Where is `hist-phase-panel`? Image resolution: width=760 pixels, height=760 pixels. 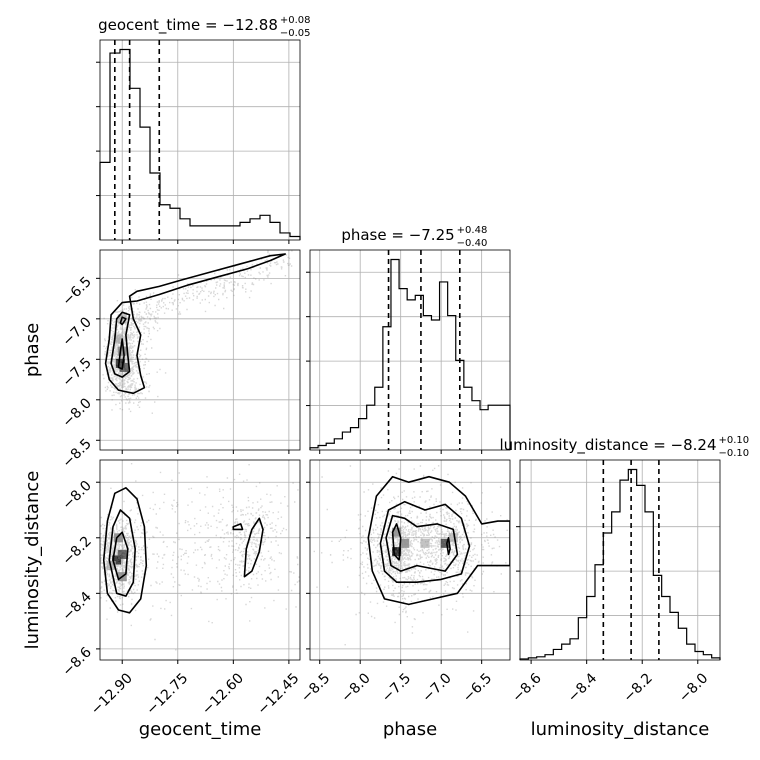 hist-phase-panel is located at coordinates (410, 350).